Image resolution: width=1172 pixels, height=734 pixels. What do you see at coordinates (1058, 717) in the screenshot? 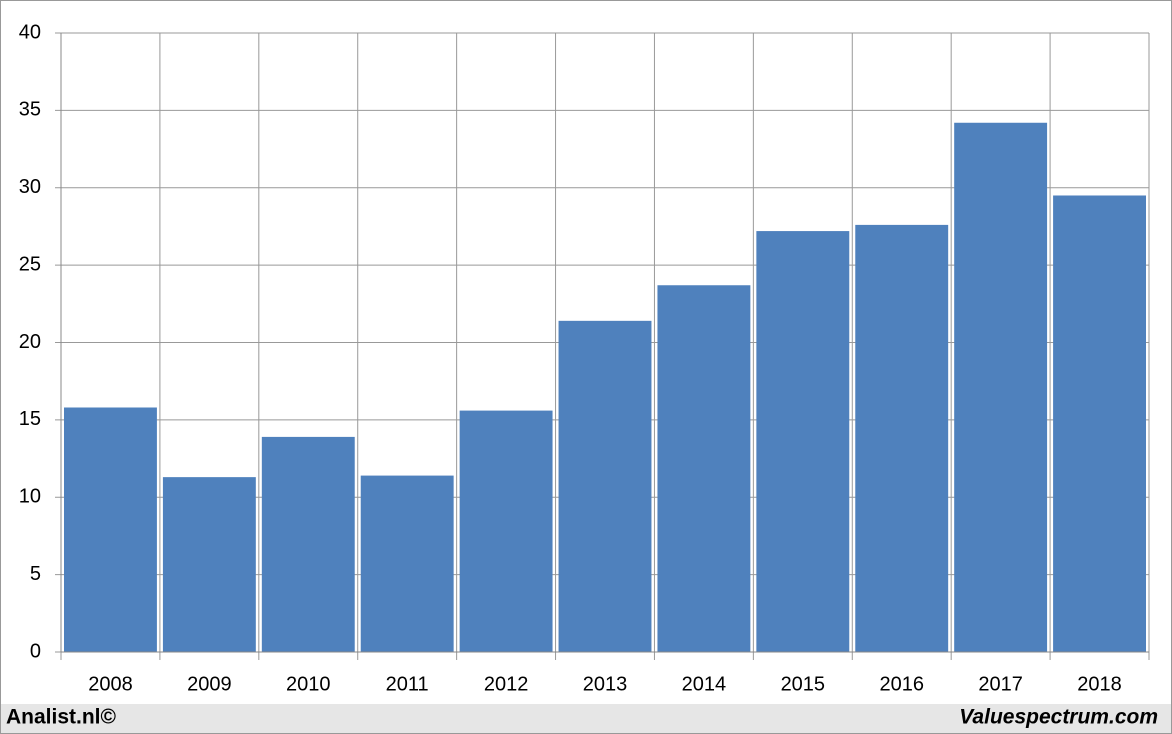
I see `footer-right: Valuespectrum.com` at bounding box center [1058, 717].